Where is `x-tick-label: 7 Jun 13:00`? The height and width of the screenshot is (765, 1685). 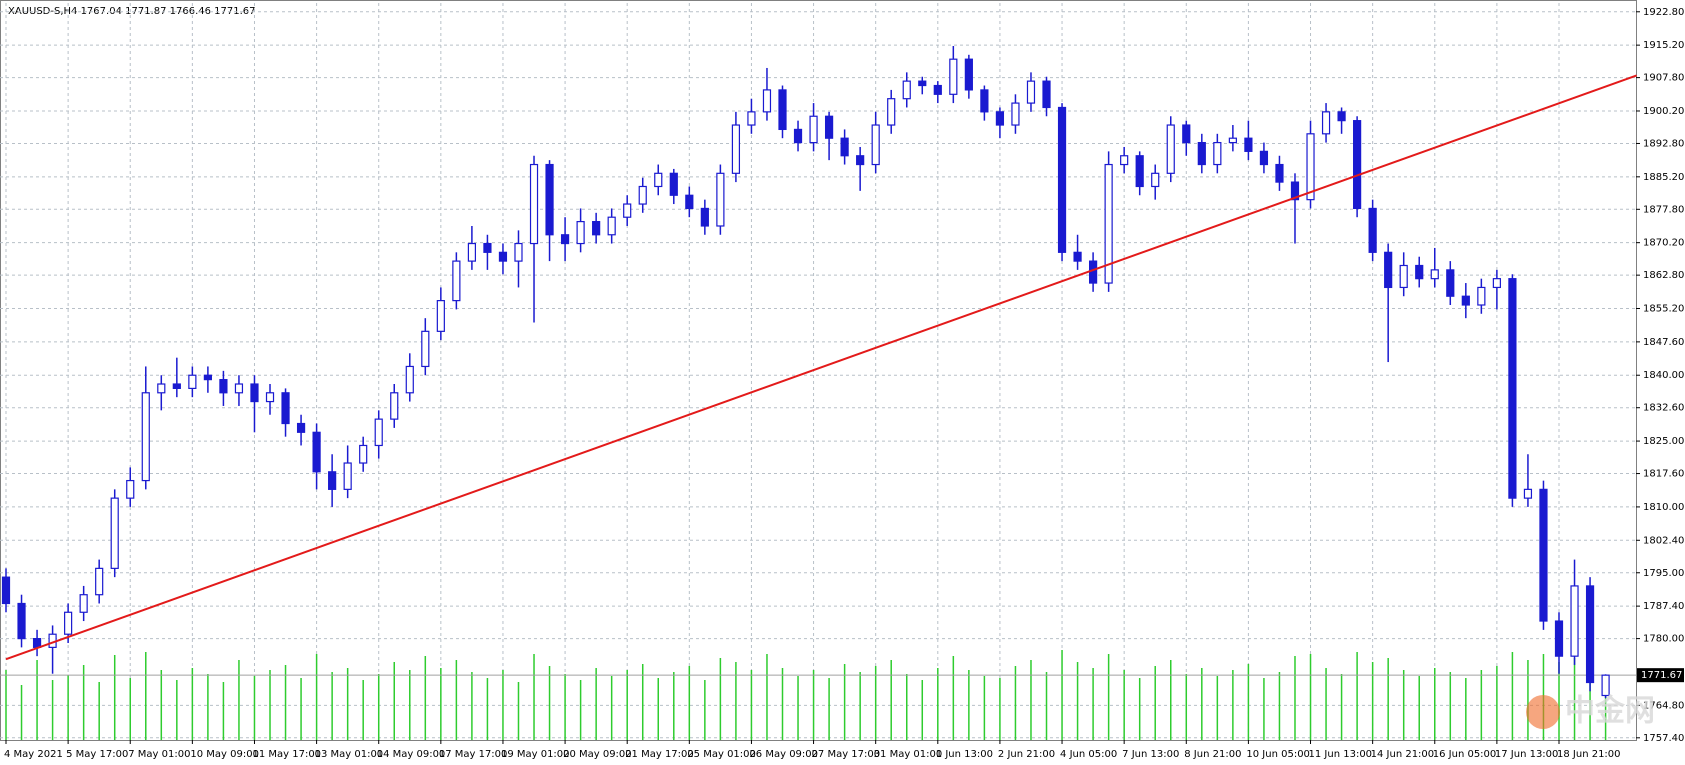 x-tick-label: 7 Jun 13:00 is located at coordinates (1150, 754).